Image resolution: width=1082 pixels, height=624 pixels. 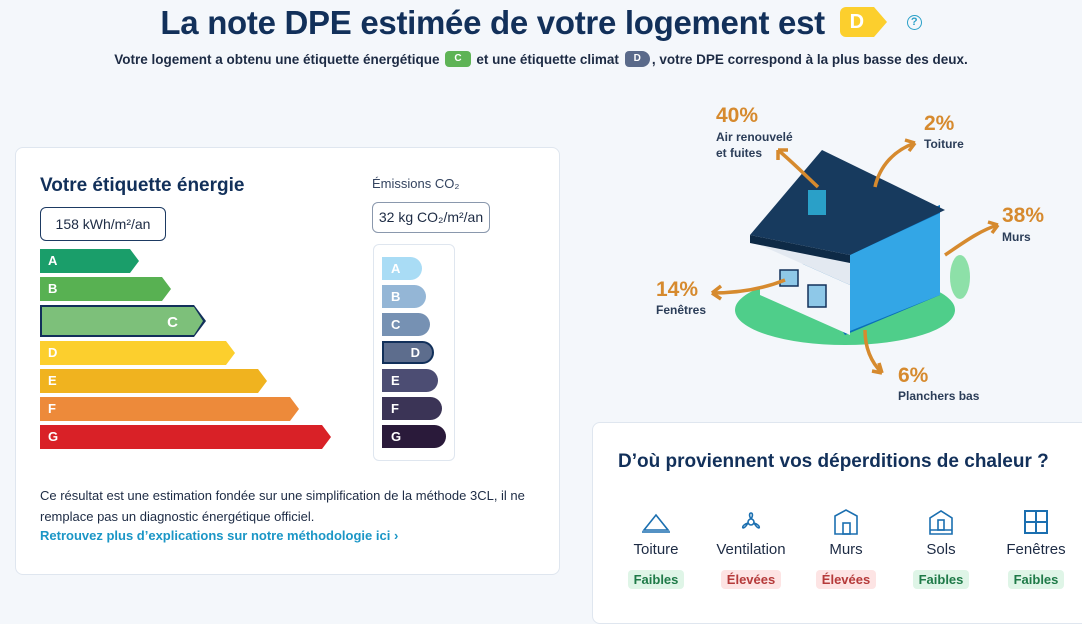 I want to click on air-label: Air renouvelé et fuites, so click(x=754, y=145).